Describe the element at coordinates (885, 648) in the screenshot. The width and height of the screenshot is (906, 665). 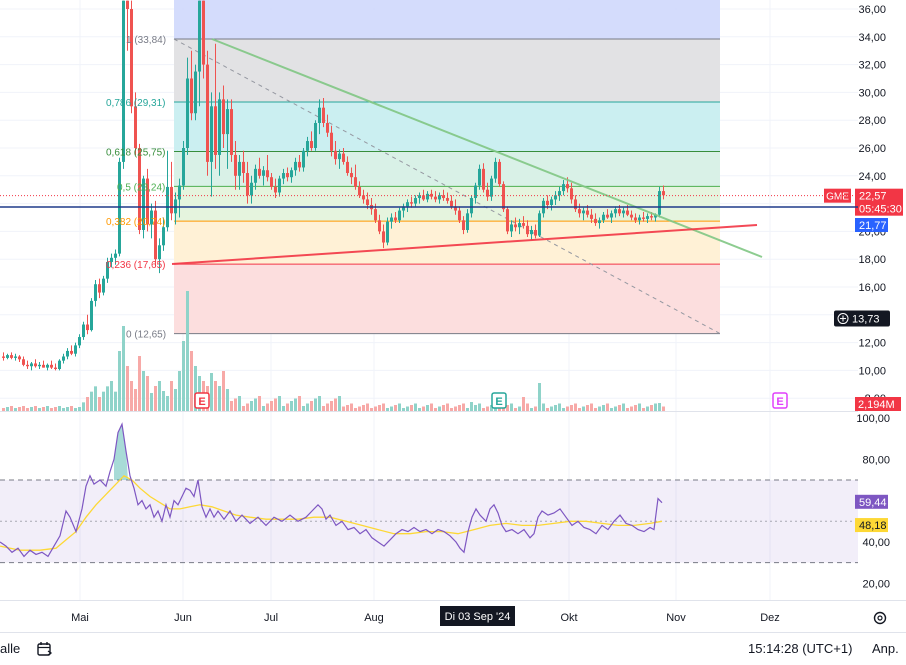
I see `adjust-button: Anp.` at that location.